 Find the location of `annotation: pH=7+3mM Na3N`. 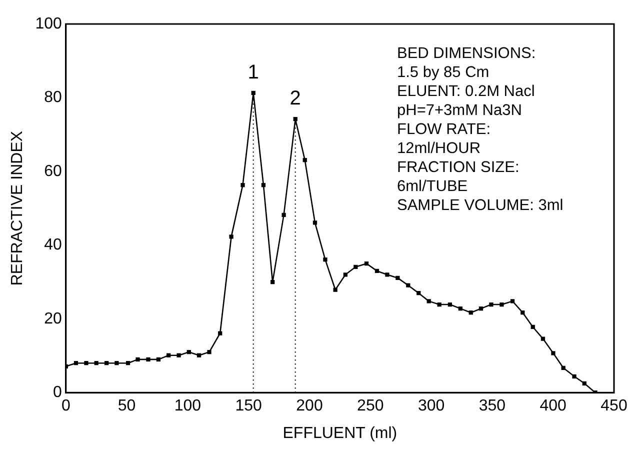

annotation: pH=7+3mM Na3N is located at coordinates (460, 110).